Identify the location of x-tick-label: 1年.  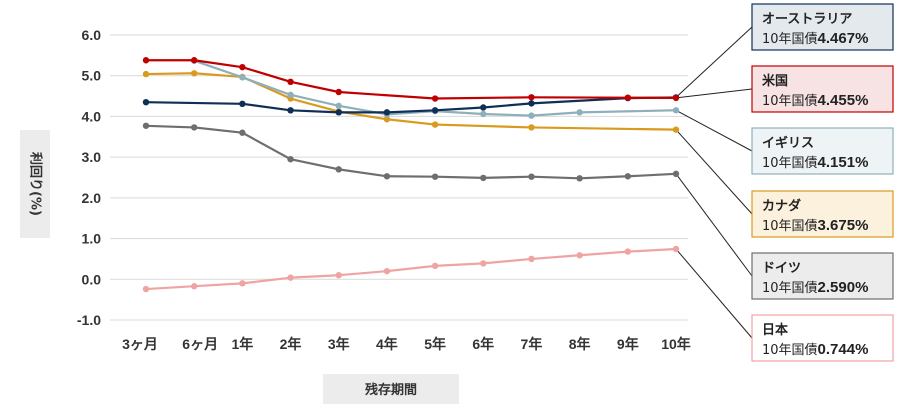
(242, 344).